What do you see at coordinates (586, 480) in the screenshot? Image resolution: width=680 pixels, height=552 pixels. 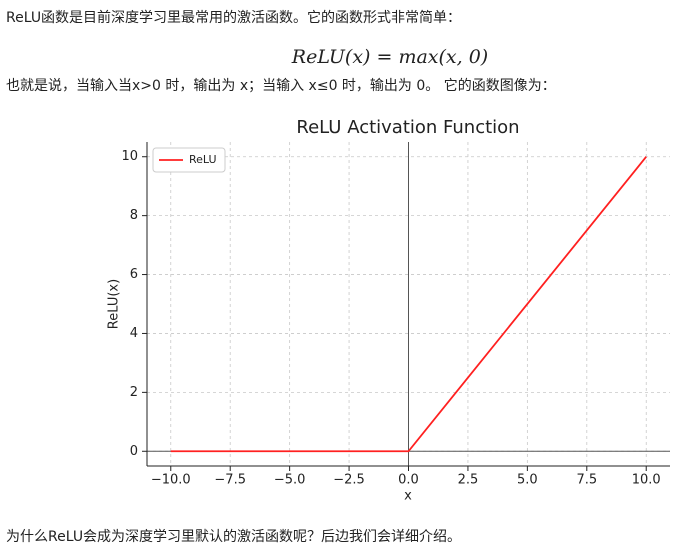 I see `x-tick-label: 7.5` at bounding box center [586, 480].